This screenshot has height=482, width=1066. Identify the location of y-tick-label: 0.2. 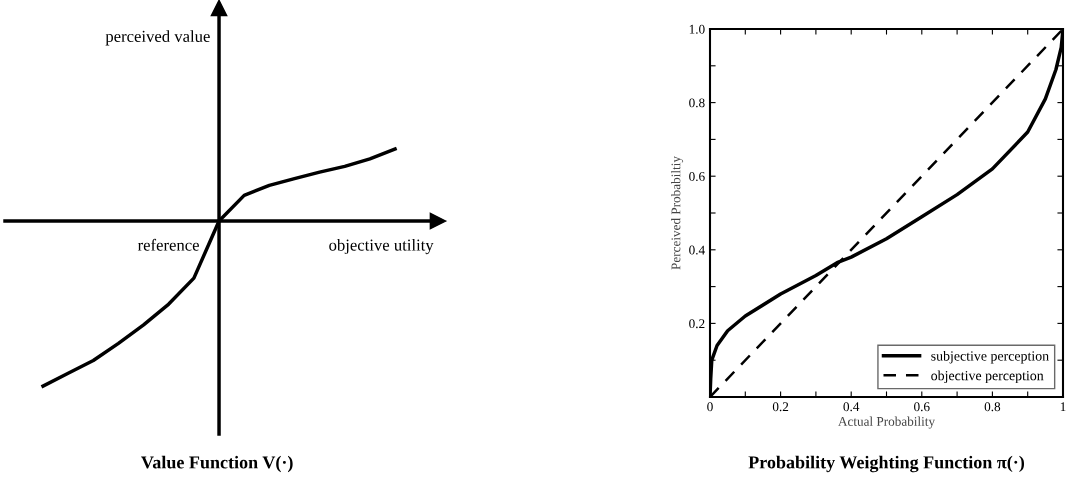
(697, 324).